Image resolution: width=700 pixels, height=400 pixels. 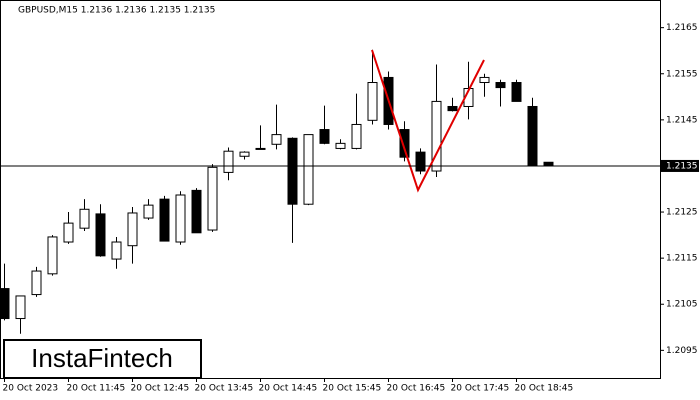 I want to click on y-tick-label: 1.2125, so click(x=682, y=213).